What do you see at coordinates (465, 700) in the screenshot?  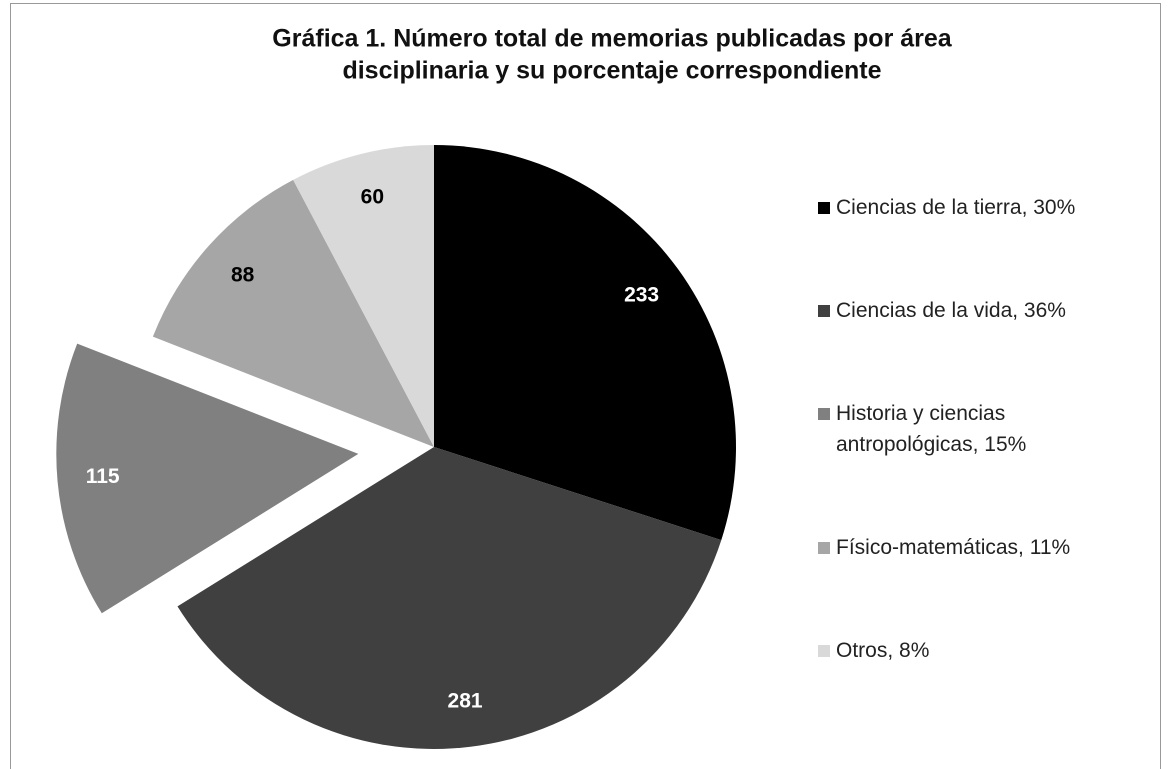 I see `data-label: 281` at bounding box center [465, 700].